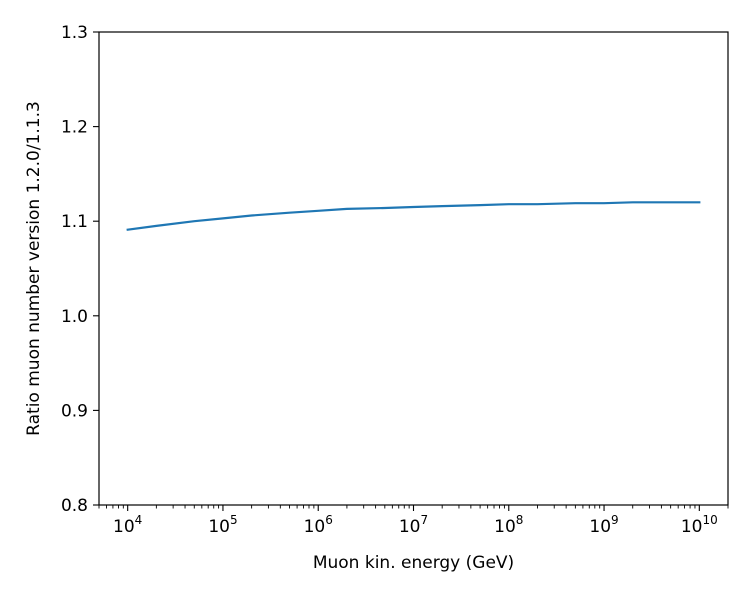  Describe the element at coordinates (603, 525) in the screenshot. I see `x-tick-label: 10⁹` at that location.